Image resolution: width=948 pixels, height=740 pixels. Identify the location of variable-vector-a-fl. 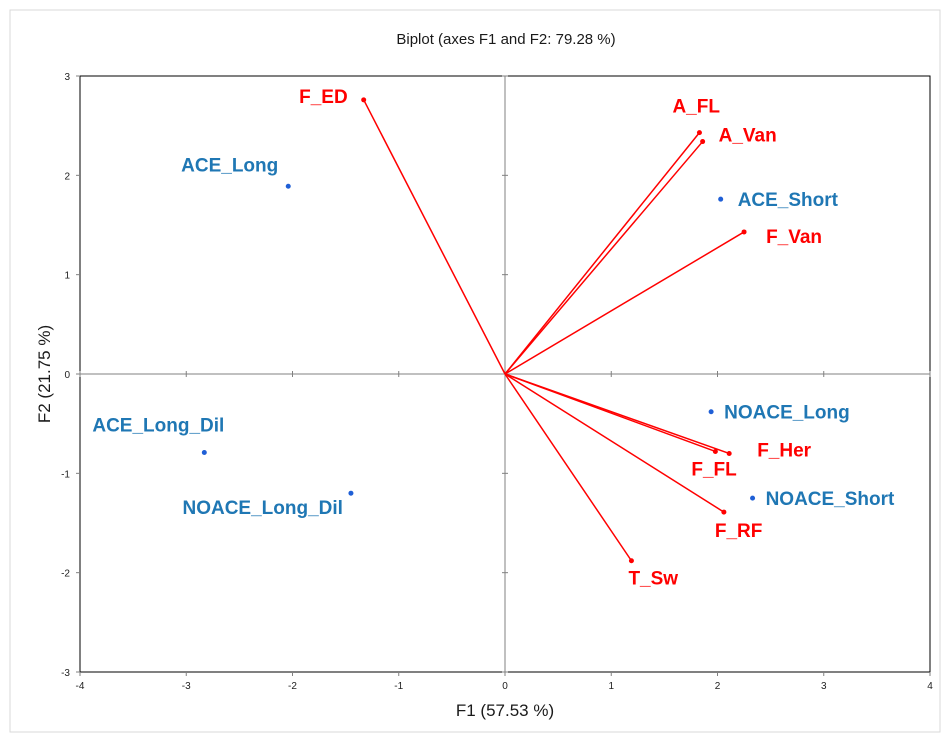
(602, 253).